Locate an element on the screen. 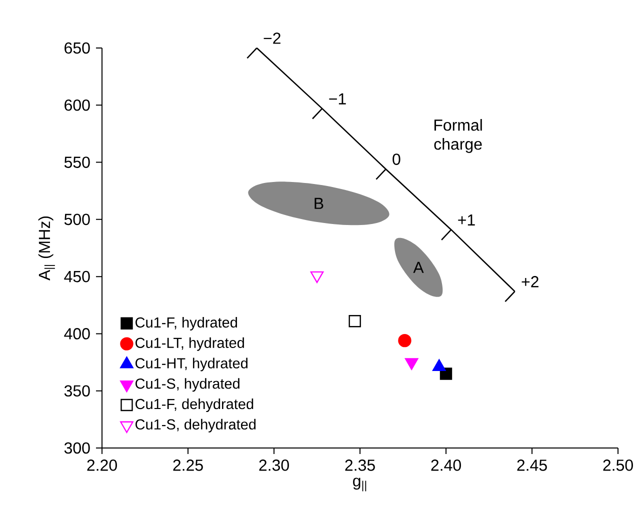 Image resolution: width=641 pixels, height=515 pixels. y-axis-title: A$_{||}$ (MHz) is located at coordinates (46, 248).